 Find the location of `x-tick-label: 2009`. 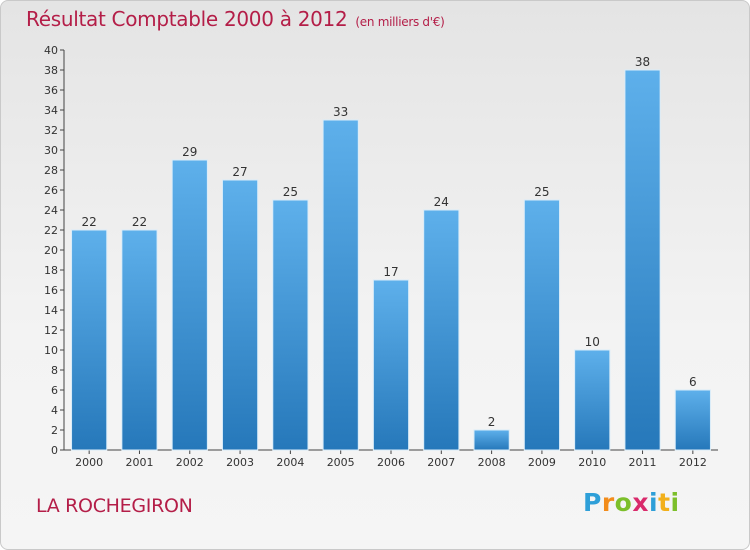

x-tick-label: 2009 is located at coordinates (542, 462).